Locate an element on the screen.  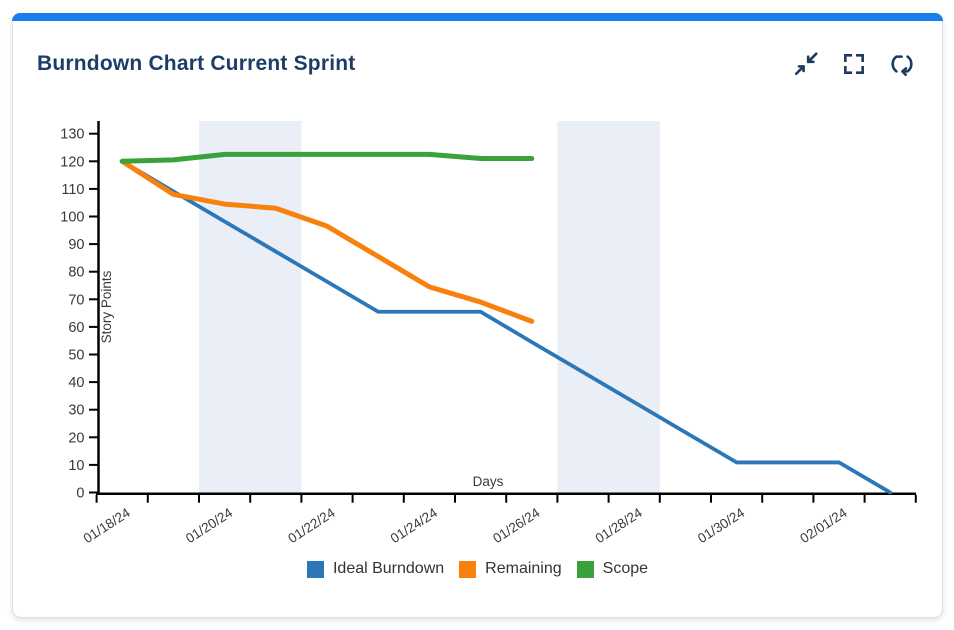
y-tick-label: 130 is located at coordinates (72, 135).